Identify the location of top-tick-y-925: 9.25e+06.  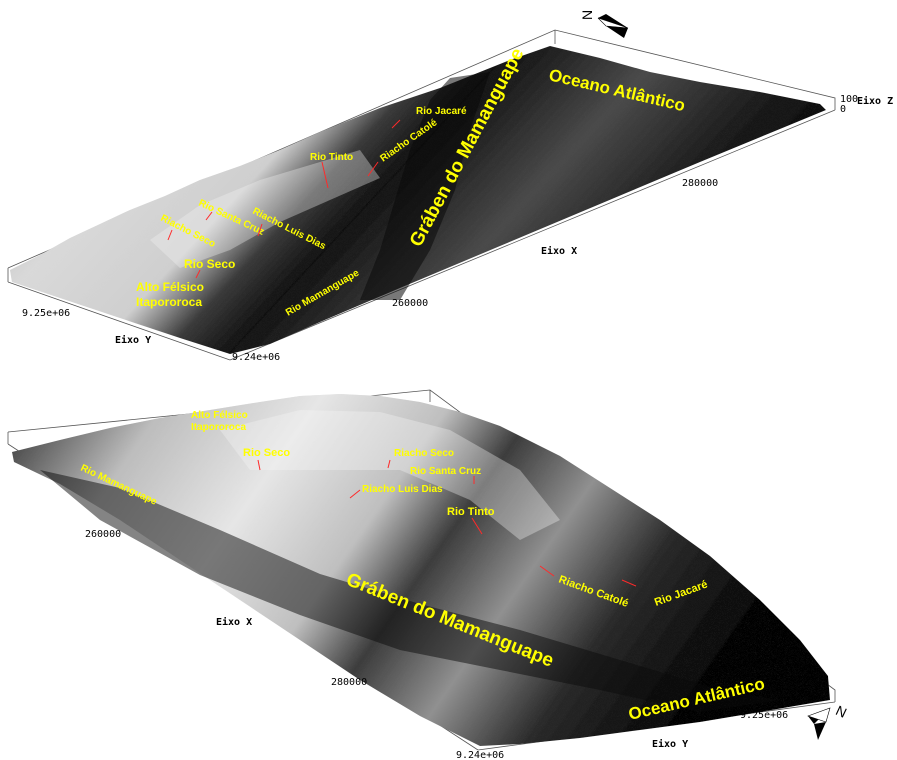
(46, 313).